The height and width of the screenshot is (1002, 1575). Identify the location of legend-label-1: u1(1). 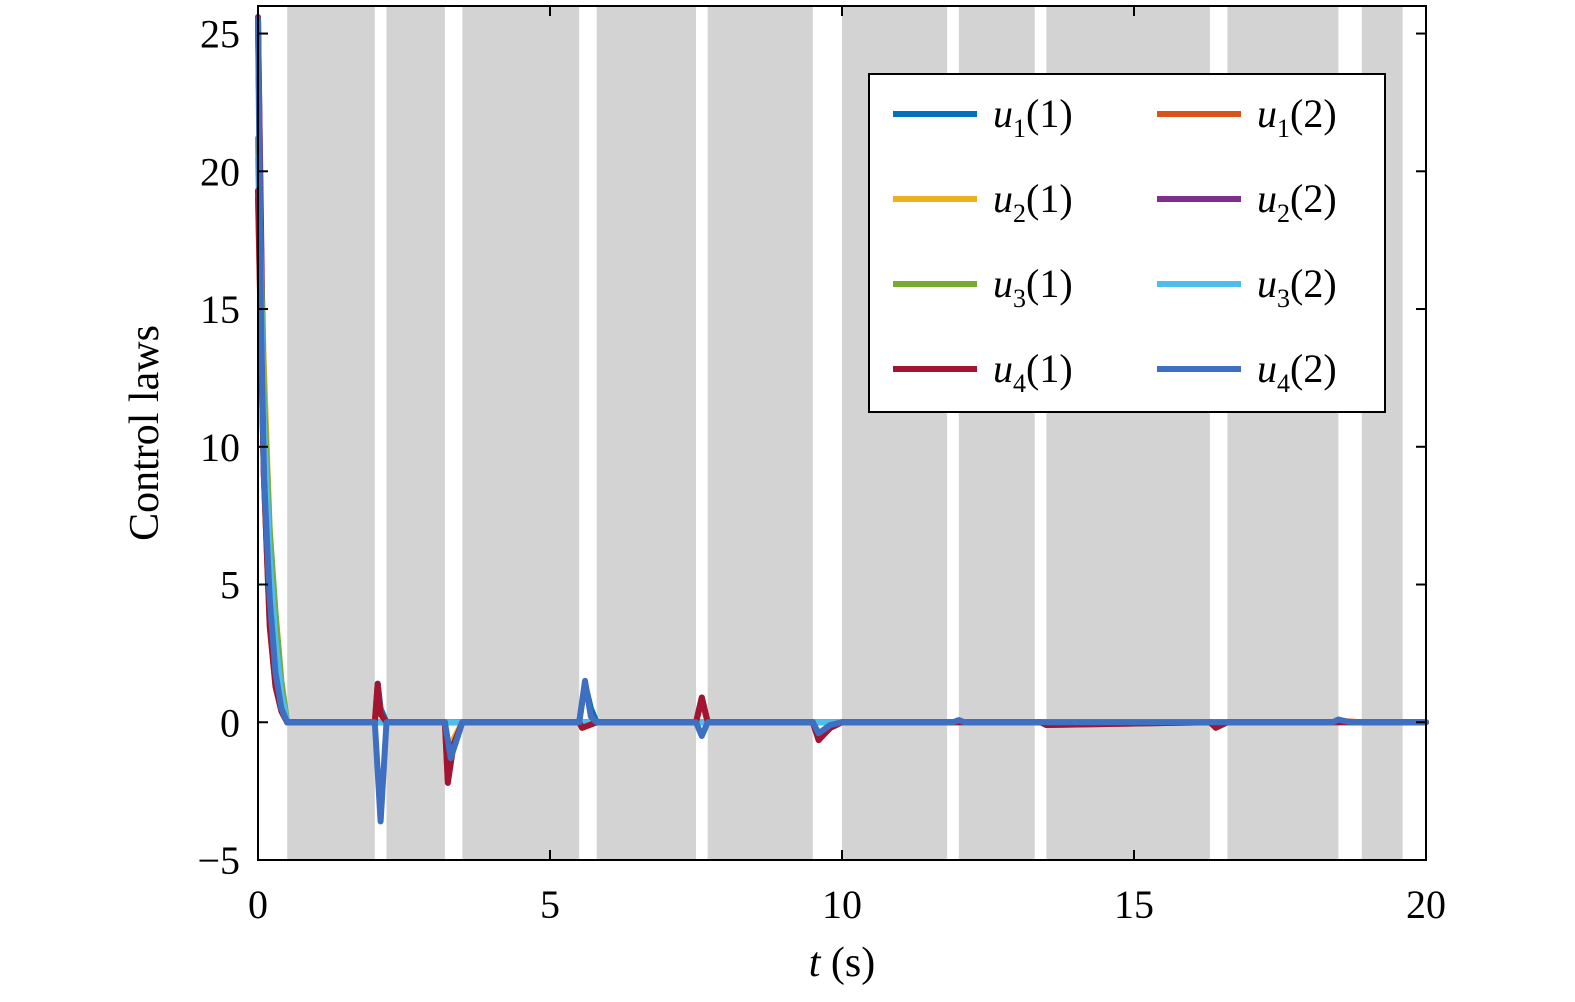
(1033, 117).